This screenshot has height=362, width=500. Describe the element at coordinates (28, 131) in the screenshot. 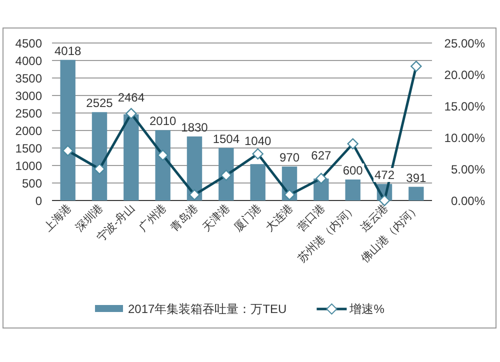

I see `y-tick-label: 2000` at that location.